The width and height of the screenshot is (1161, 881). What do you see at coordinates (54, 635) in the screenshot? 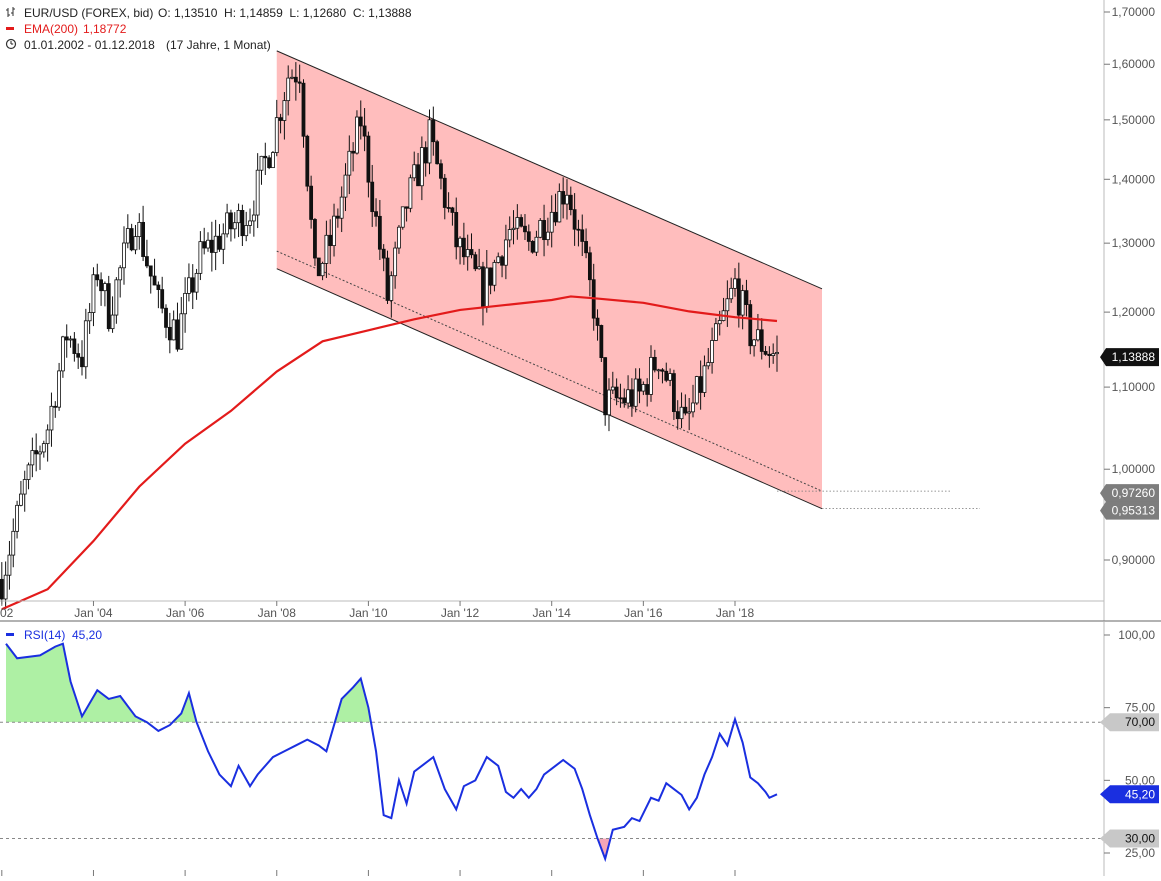
I see `rsi-legend: RSI(14) 45,20` at bounding box center [54, 635].